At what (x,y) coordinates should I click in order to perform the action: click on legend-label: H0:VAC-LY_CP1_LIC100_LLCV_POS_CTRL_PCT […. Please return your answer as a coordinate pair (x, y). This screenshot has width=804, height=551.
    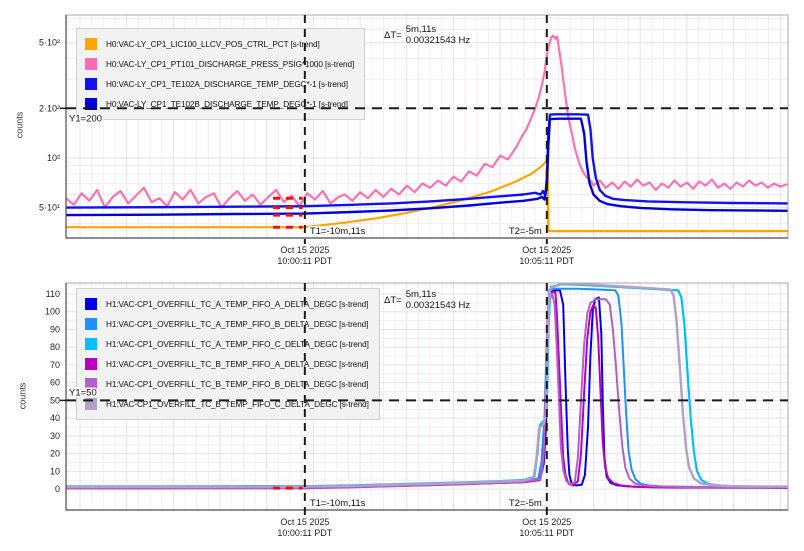
    Looking at the image, I should click on (213, 44).